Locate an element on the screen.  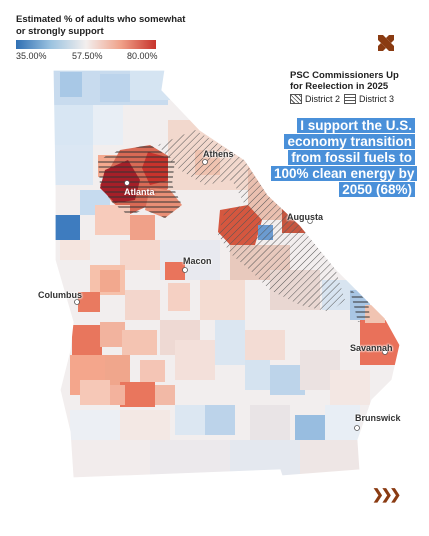
legend-max-label: 80.00% is located at coordinates (142, 56).